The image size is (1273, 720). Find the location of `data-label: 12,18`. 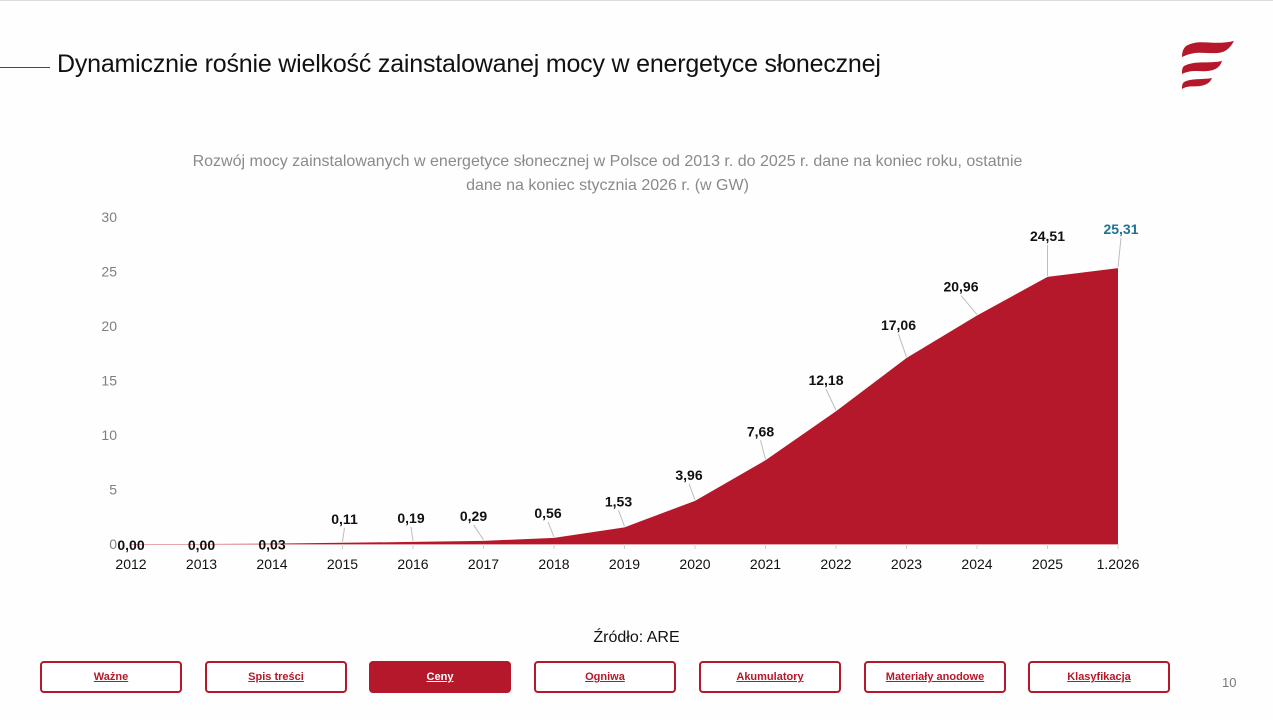

data-label: 12,18 is located at coordinates (825, 380).